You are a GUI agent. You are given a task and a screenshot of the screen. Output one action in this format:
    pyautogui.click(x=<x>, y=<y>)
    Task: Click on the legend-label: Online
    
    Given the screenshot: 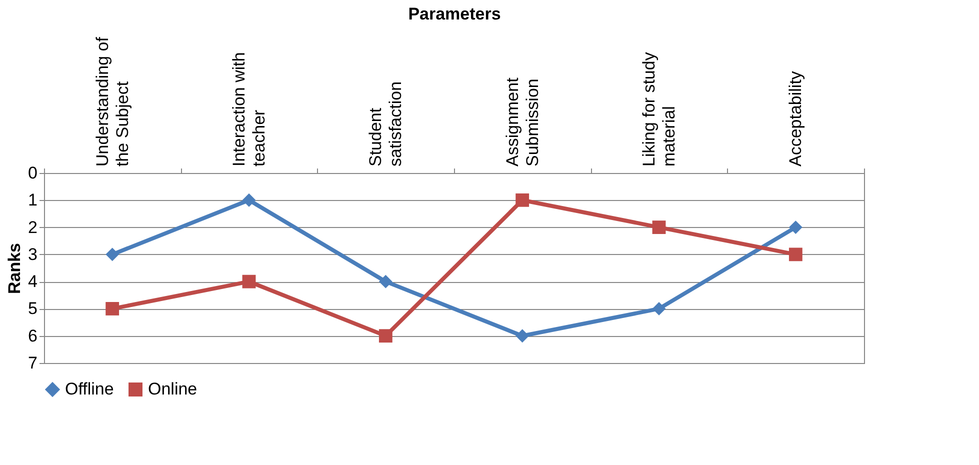 What is the action you would take?
    pyautogui.click(x=173, y=389)
    